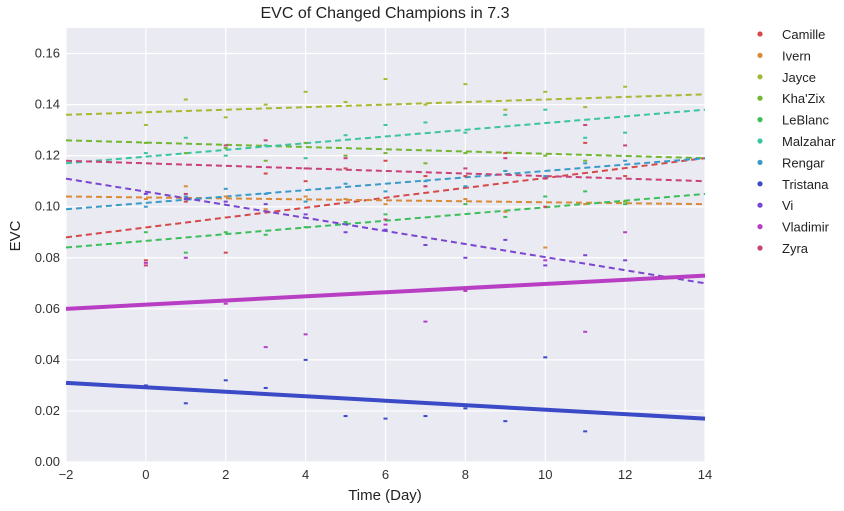  Describe the element at coordinates (803, 34) in the screenshot. I see `legend-label: Camille` at that location.